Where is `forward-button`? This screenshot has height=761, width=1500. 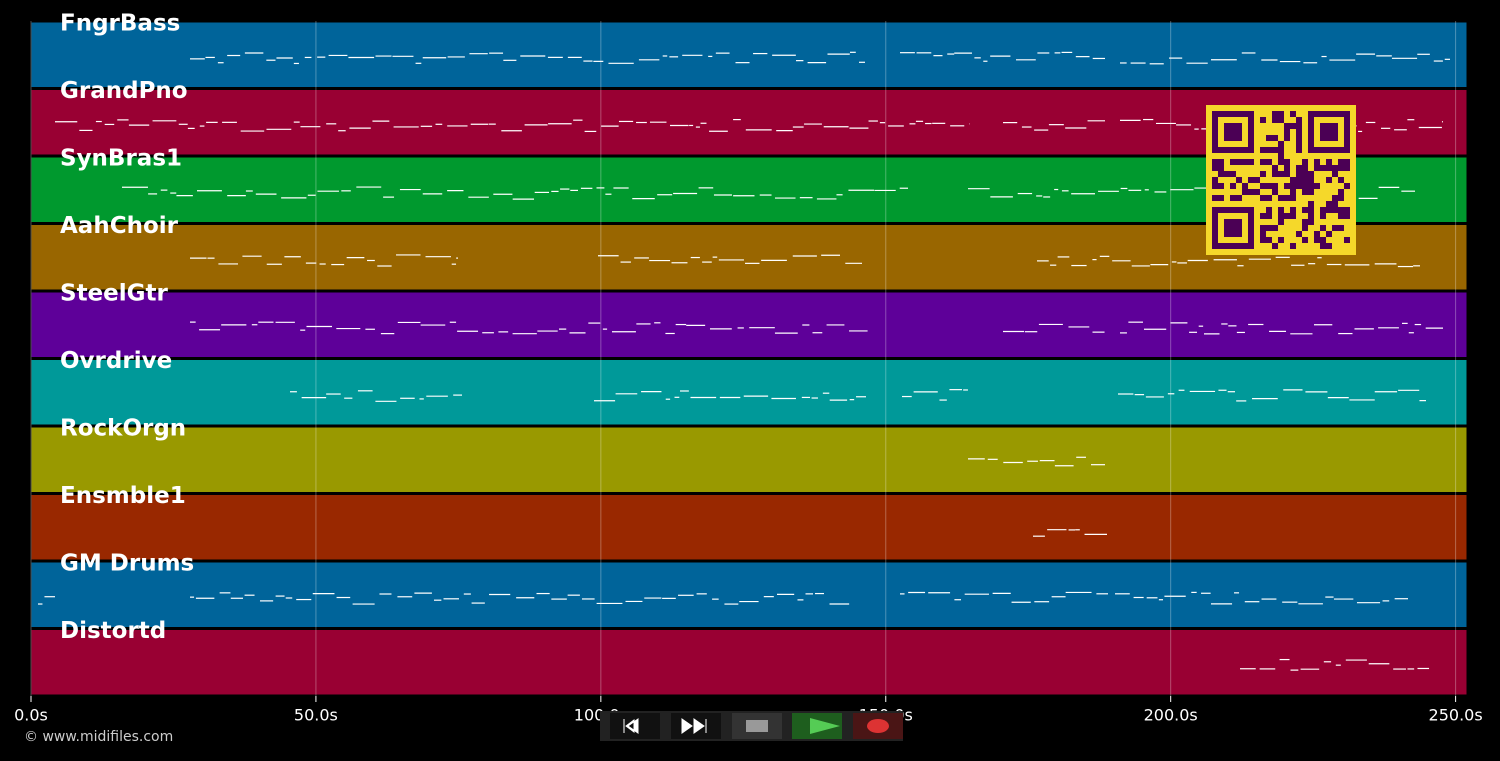 forward-button is located at coordinates (696, 726).